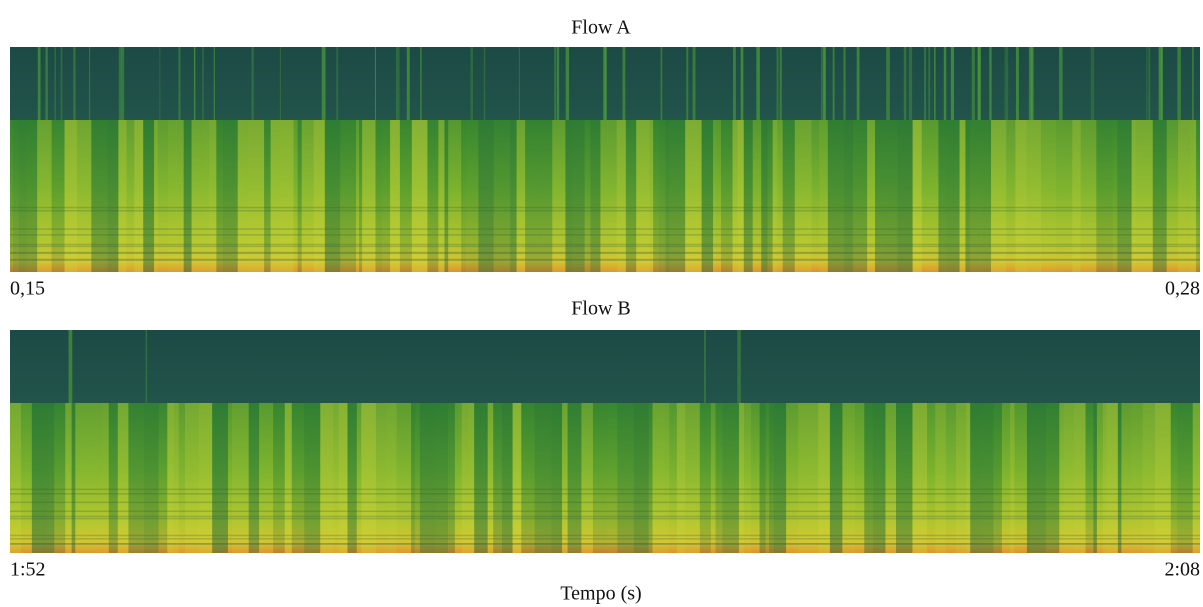 The height and width of the screenshot is (607, 1203). Describe the element at coordinates (605, 366) in the screenshot. I see `dark-band` at that location.